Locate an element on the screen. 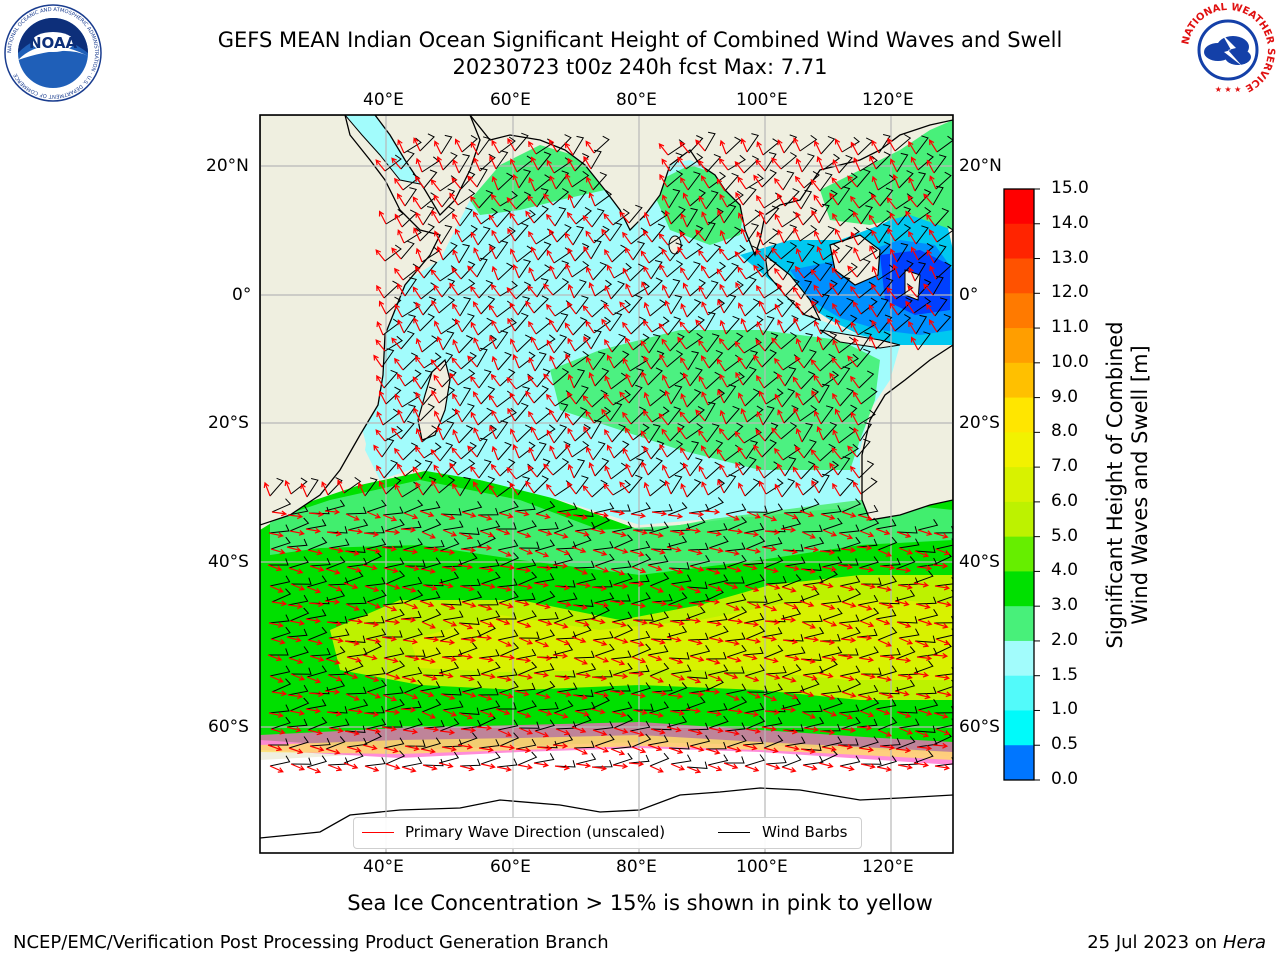 The height and width of the screenshot is (960, 1280). lon-label-top-100e: 100°E is located at coordinates (762, 100).